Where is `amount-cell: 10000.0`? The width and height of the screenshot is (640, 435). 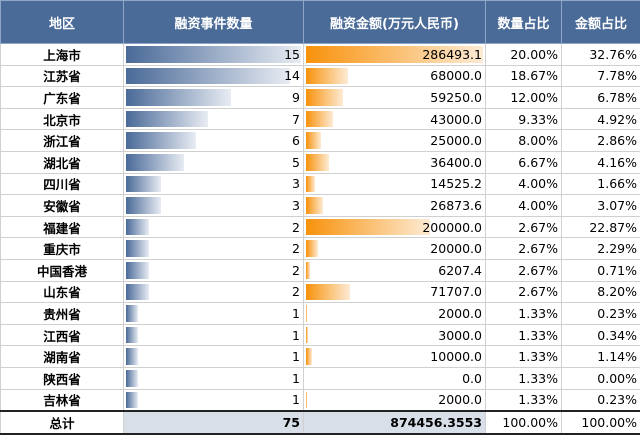
amount-cell: 10000.0 is located at coordinates (395, 357).